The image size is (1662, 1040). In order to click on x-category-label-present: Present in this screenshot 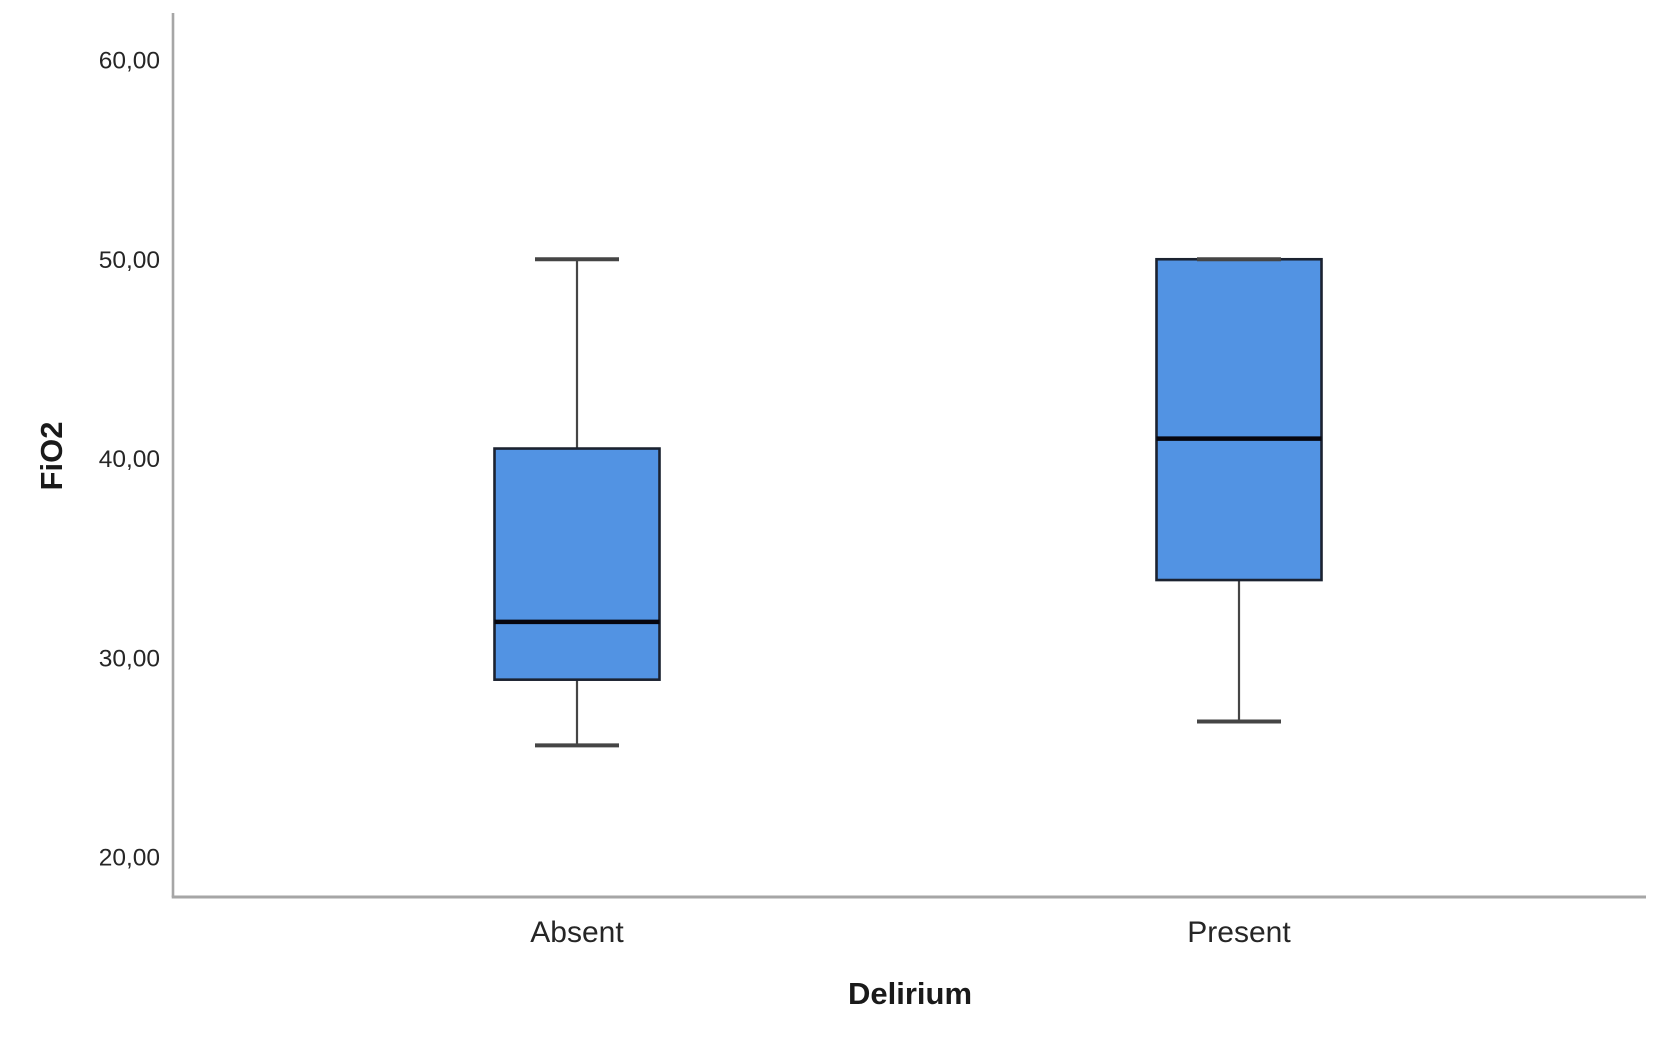, I will do `click(1239, 932)`.